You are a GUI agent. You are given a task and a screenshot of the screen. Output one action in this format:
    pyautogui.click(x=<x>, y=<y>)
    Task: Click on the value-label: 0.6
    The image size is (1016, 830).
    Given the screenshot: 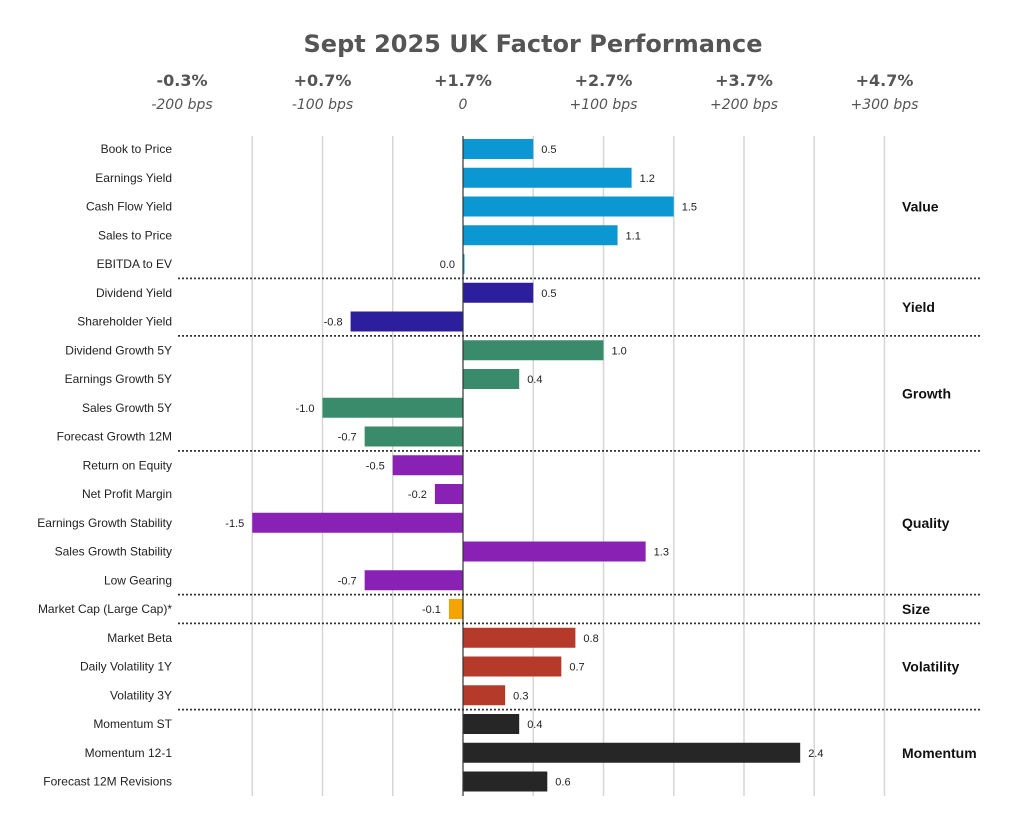 What is the action you would take?
    pyautogui.click(x=562, y=783)
    